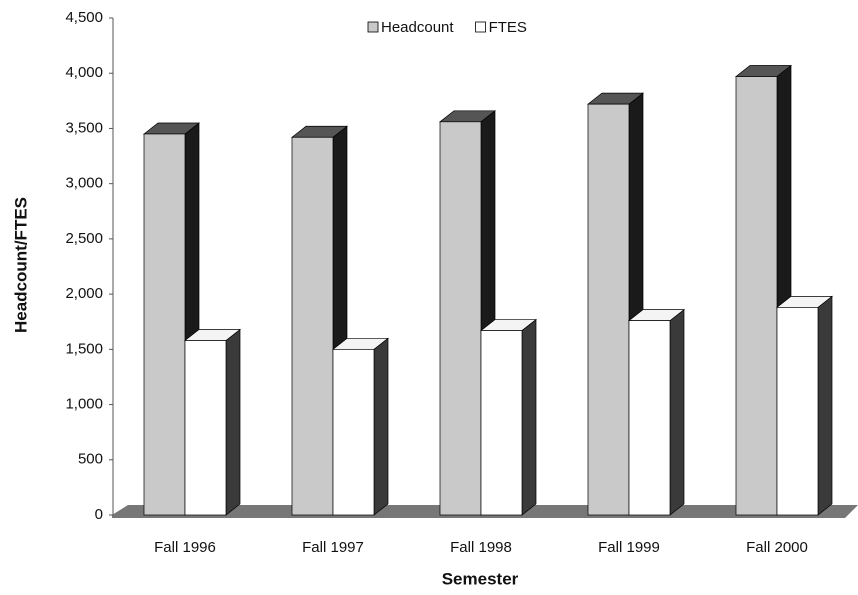  Describe the element at coordinates (185, 547) in the screenshot. I see `x-tick-label: Fall 1996` at that location.